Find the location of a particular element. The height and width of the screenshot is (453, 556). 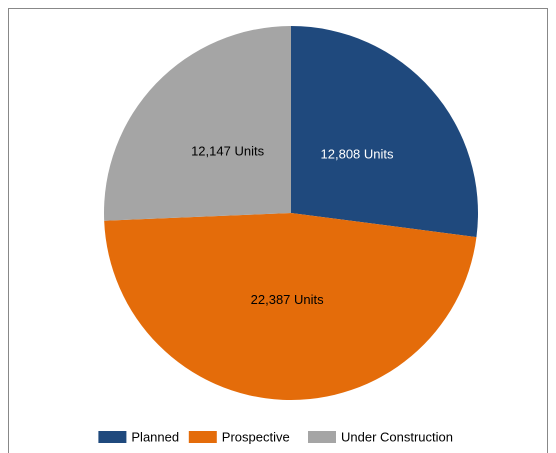

data-label: 12,147 Units is located at coordinates (227, 151).